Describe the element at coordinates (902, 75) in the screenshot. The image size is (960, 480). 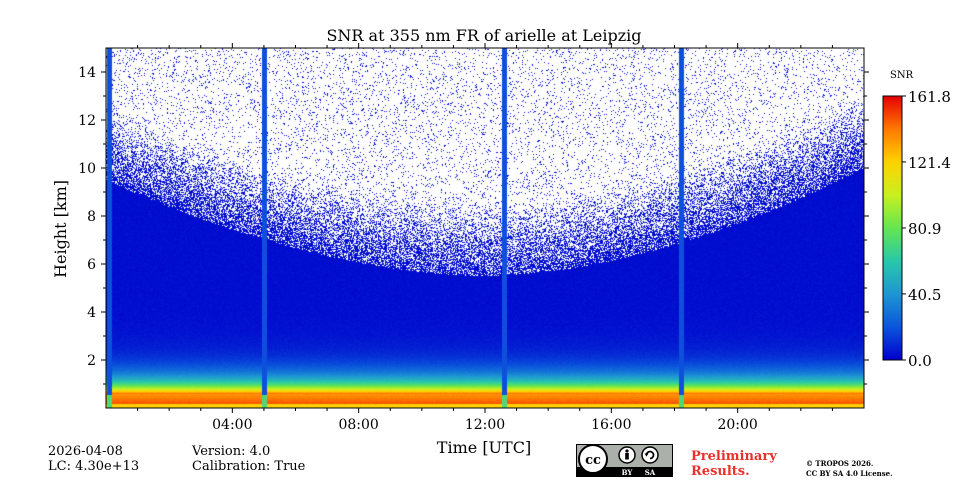
I see `colorbar-label: SNR` at that location.